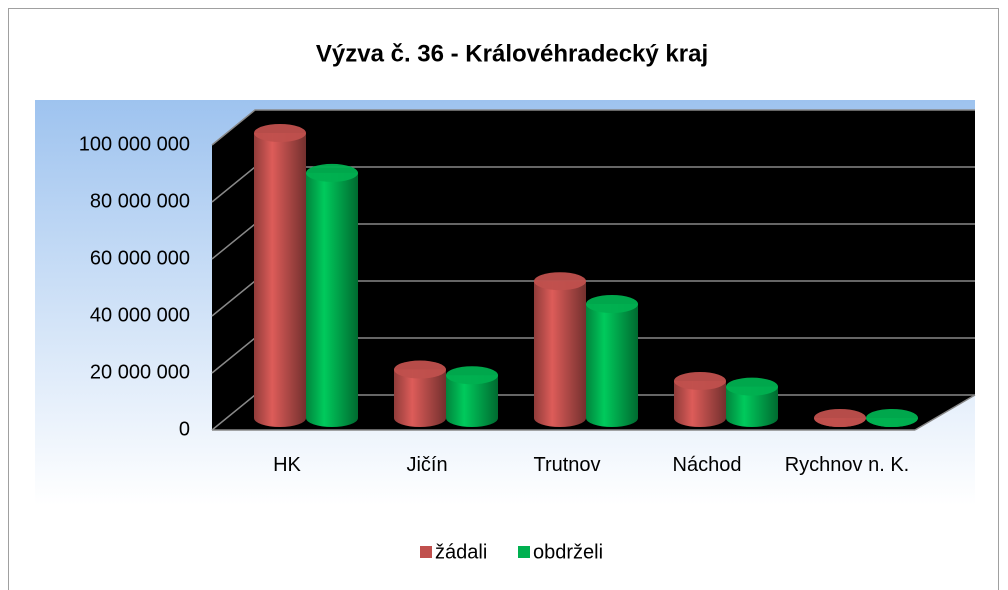 The width and height of the screenshot is (1008, 590). I want to click on y-tick-label: 40 000 000, so click(140, 315).